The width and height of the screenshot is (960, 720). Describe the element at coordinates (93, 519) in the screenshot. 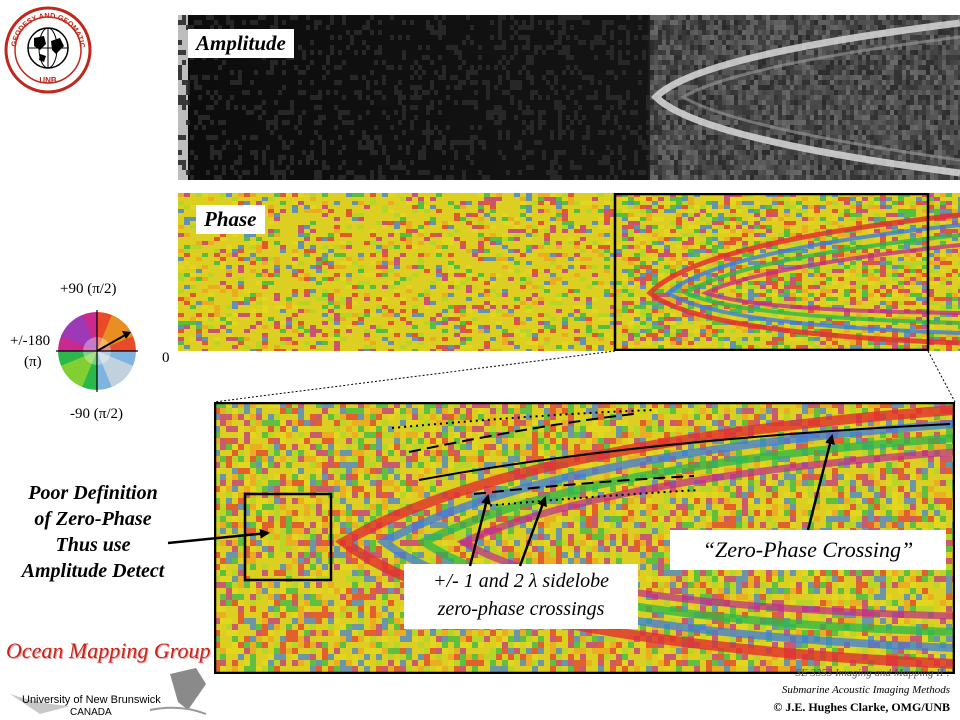

I see `poor-definition-line-2: of Zero-Phase` at that location.